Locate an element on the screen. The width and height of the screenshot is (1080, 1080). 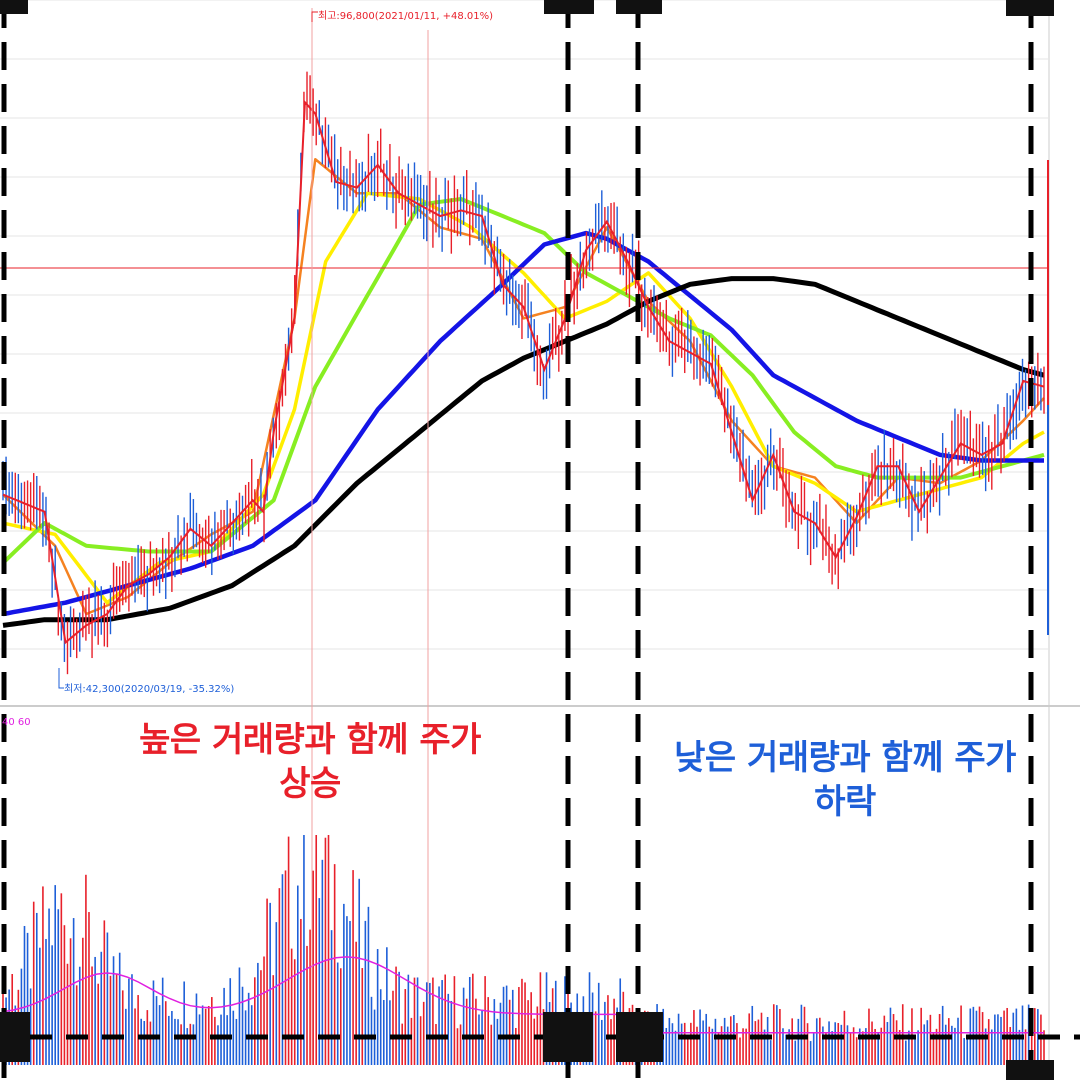
annotation-price-rise: 높은 거래량과 함께 주가 상승 is located at coordinates (310, 762).